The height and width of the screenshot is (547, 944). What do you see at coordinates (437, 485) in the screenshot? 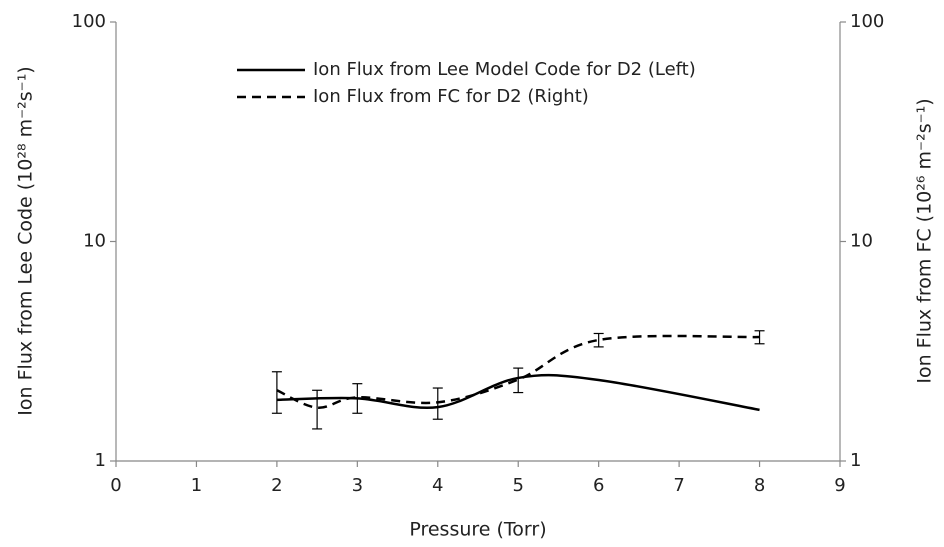
I see `x-tick-label: 4` at bounding box center [437, 485].